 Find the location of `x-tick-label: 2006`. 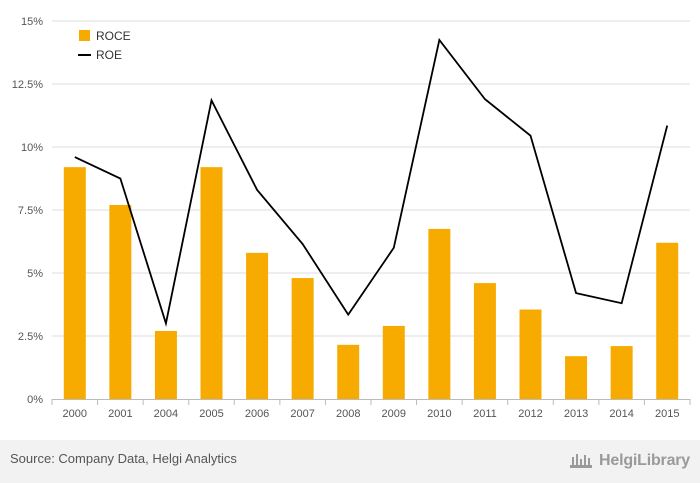

x-tick-label: 2006 is located at coordinates (257, 414).